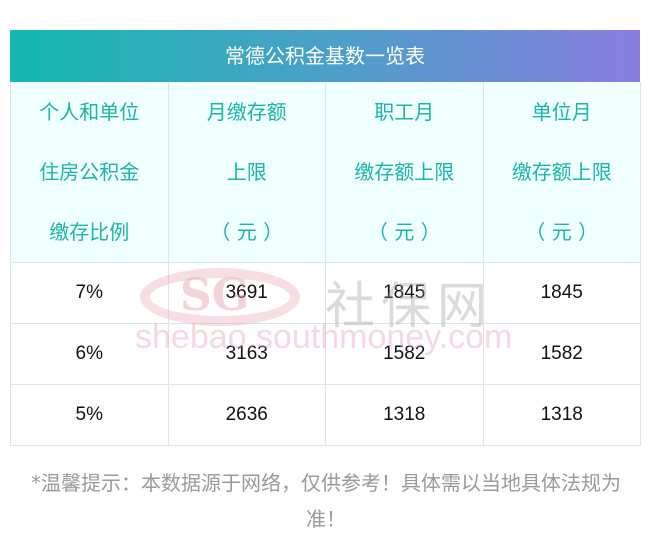 The height and width of the screenshot is (560, 650). What do you see at coordinates (404, 293) in the screenshot?
I see `cell-employee-cap: 1845` at bounding box center [404, 293].